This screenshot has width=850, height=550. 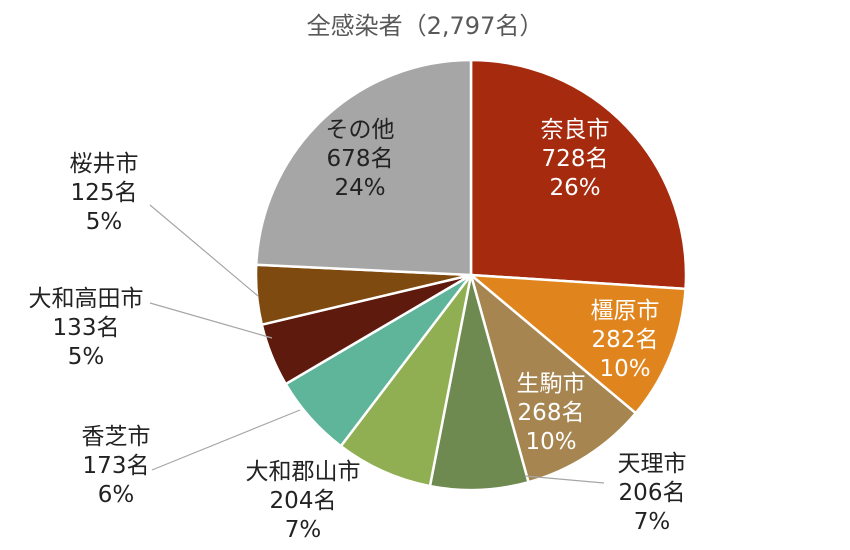 I want to click on data-label-2: 生駒市 268名 10%, so click(x=551, y=413).